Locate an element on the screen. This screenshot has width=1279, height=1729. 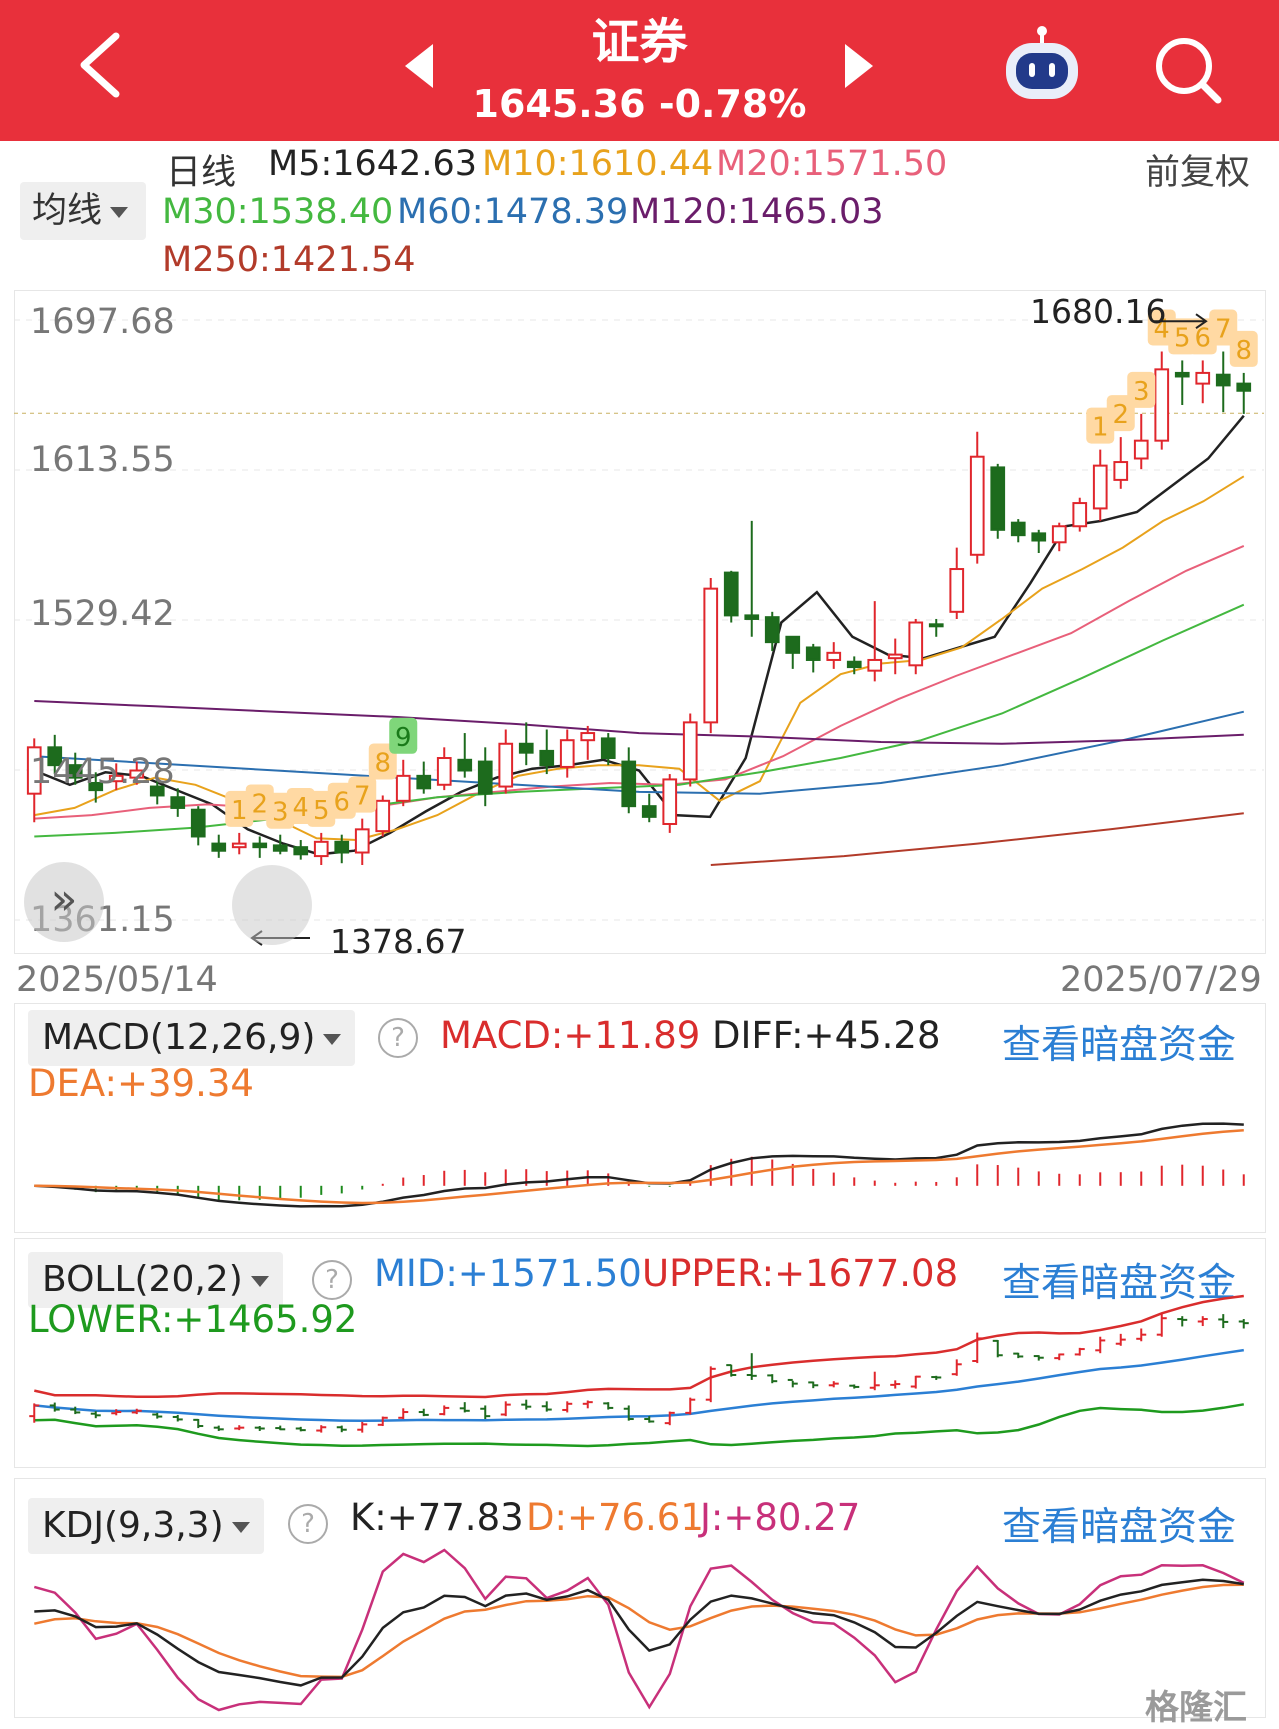
current-price: 1645.36 is located at coordinates (559, 104).